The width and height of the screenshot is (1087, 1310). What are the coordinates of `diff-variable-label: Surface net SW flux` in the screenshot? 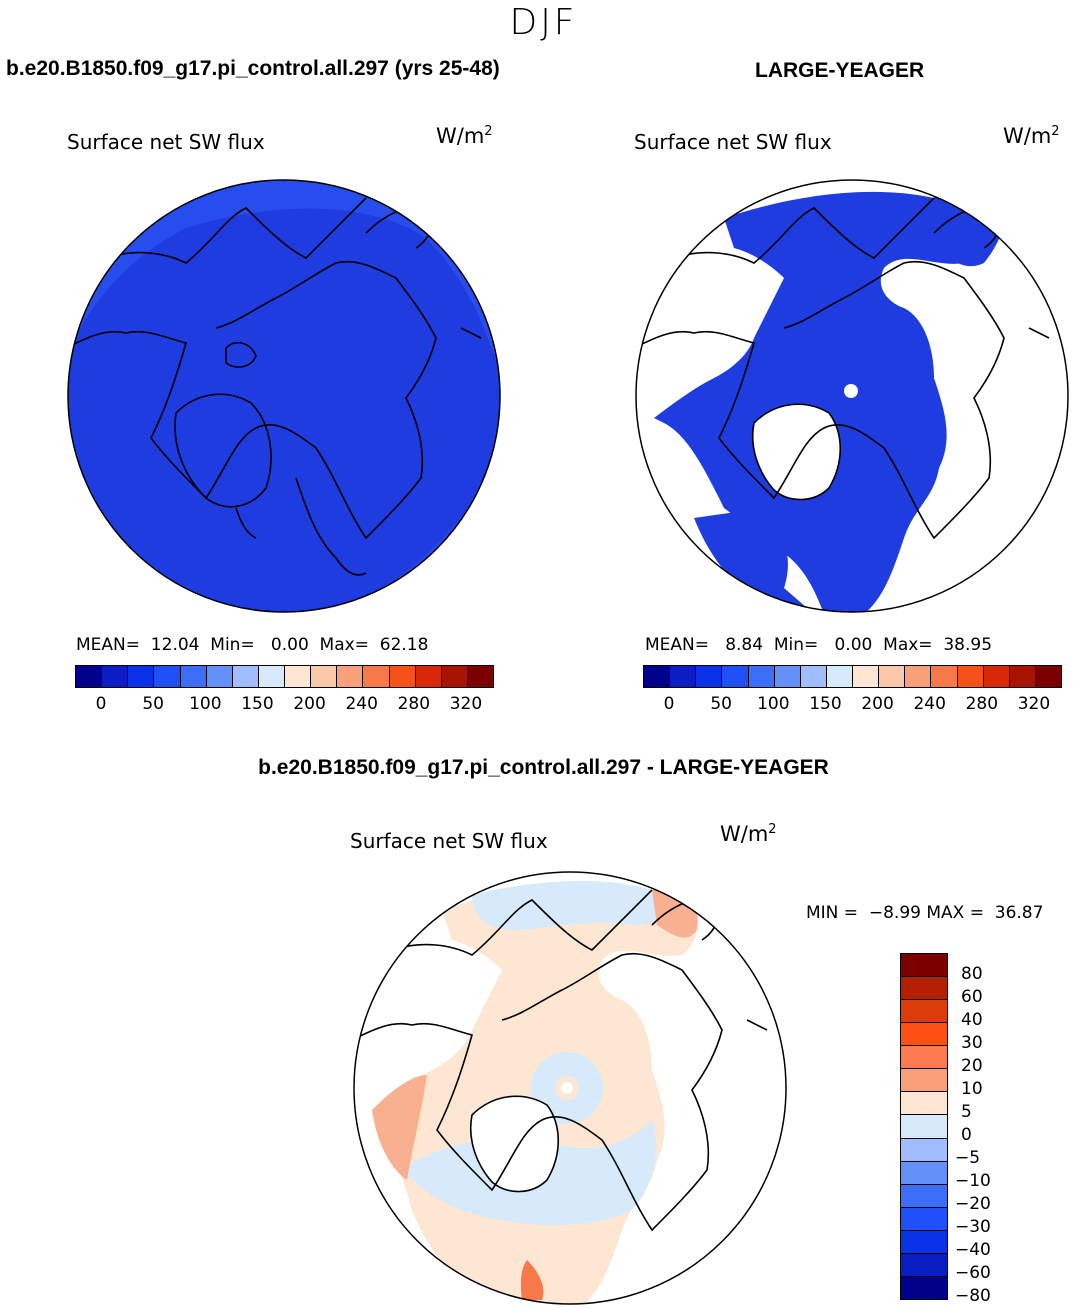 It's located at (449, 841).